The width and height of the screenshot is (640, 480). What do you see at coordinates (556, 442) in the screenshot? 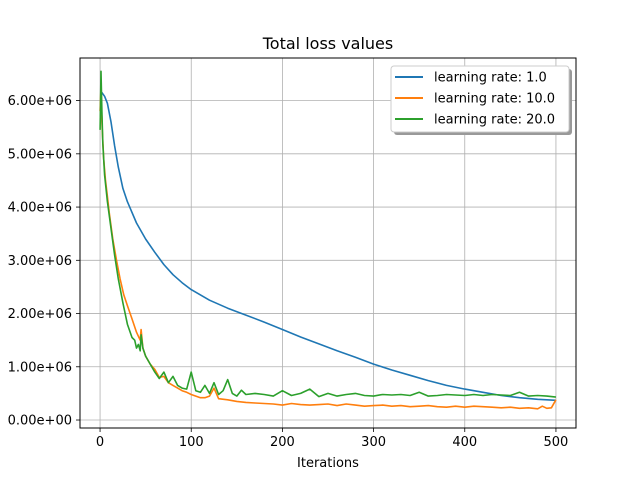
I see `x-tick-label: 500` at bounding box center [556, 442].